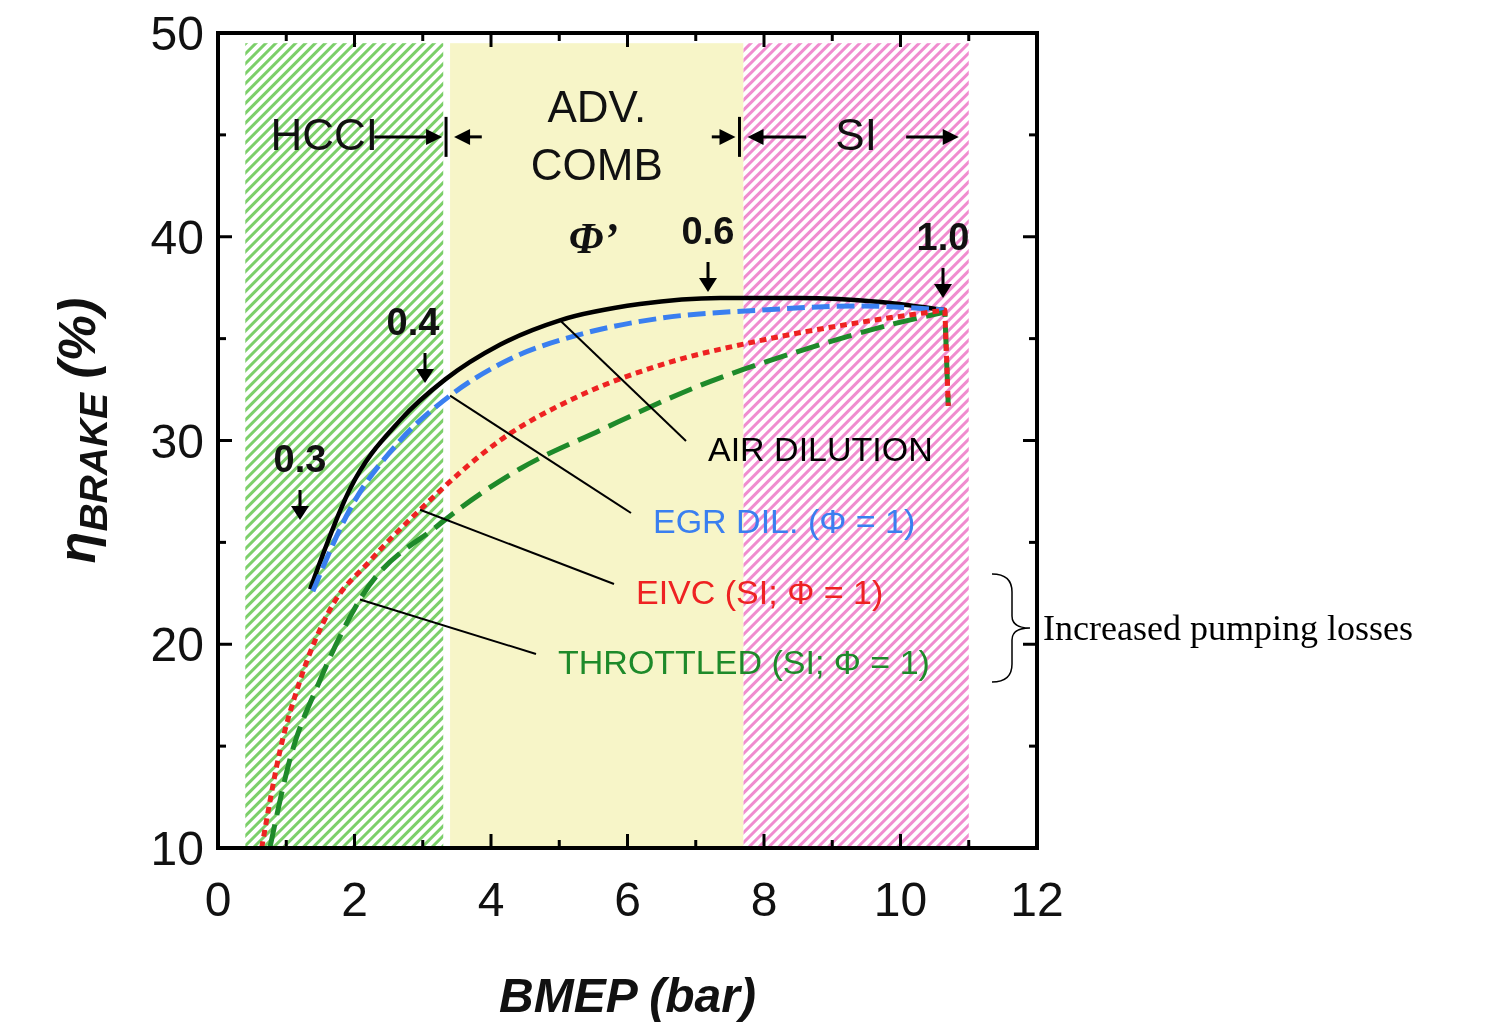  I want to click on annotation: 0.6, so click(708, 231).